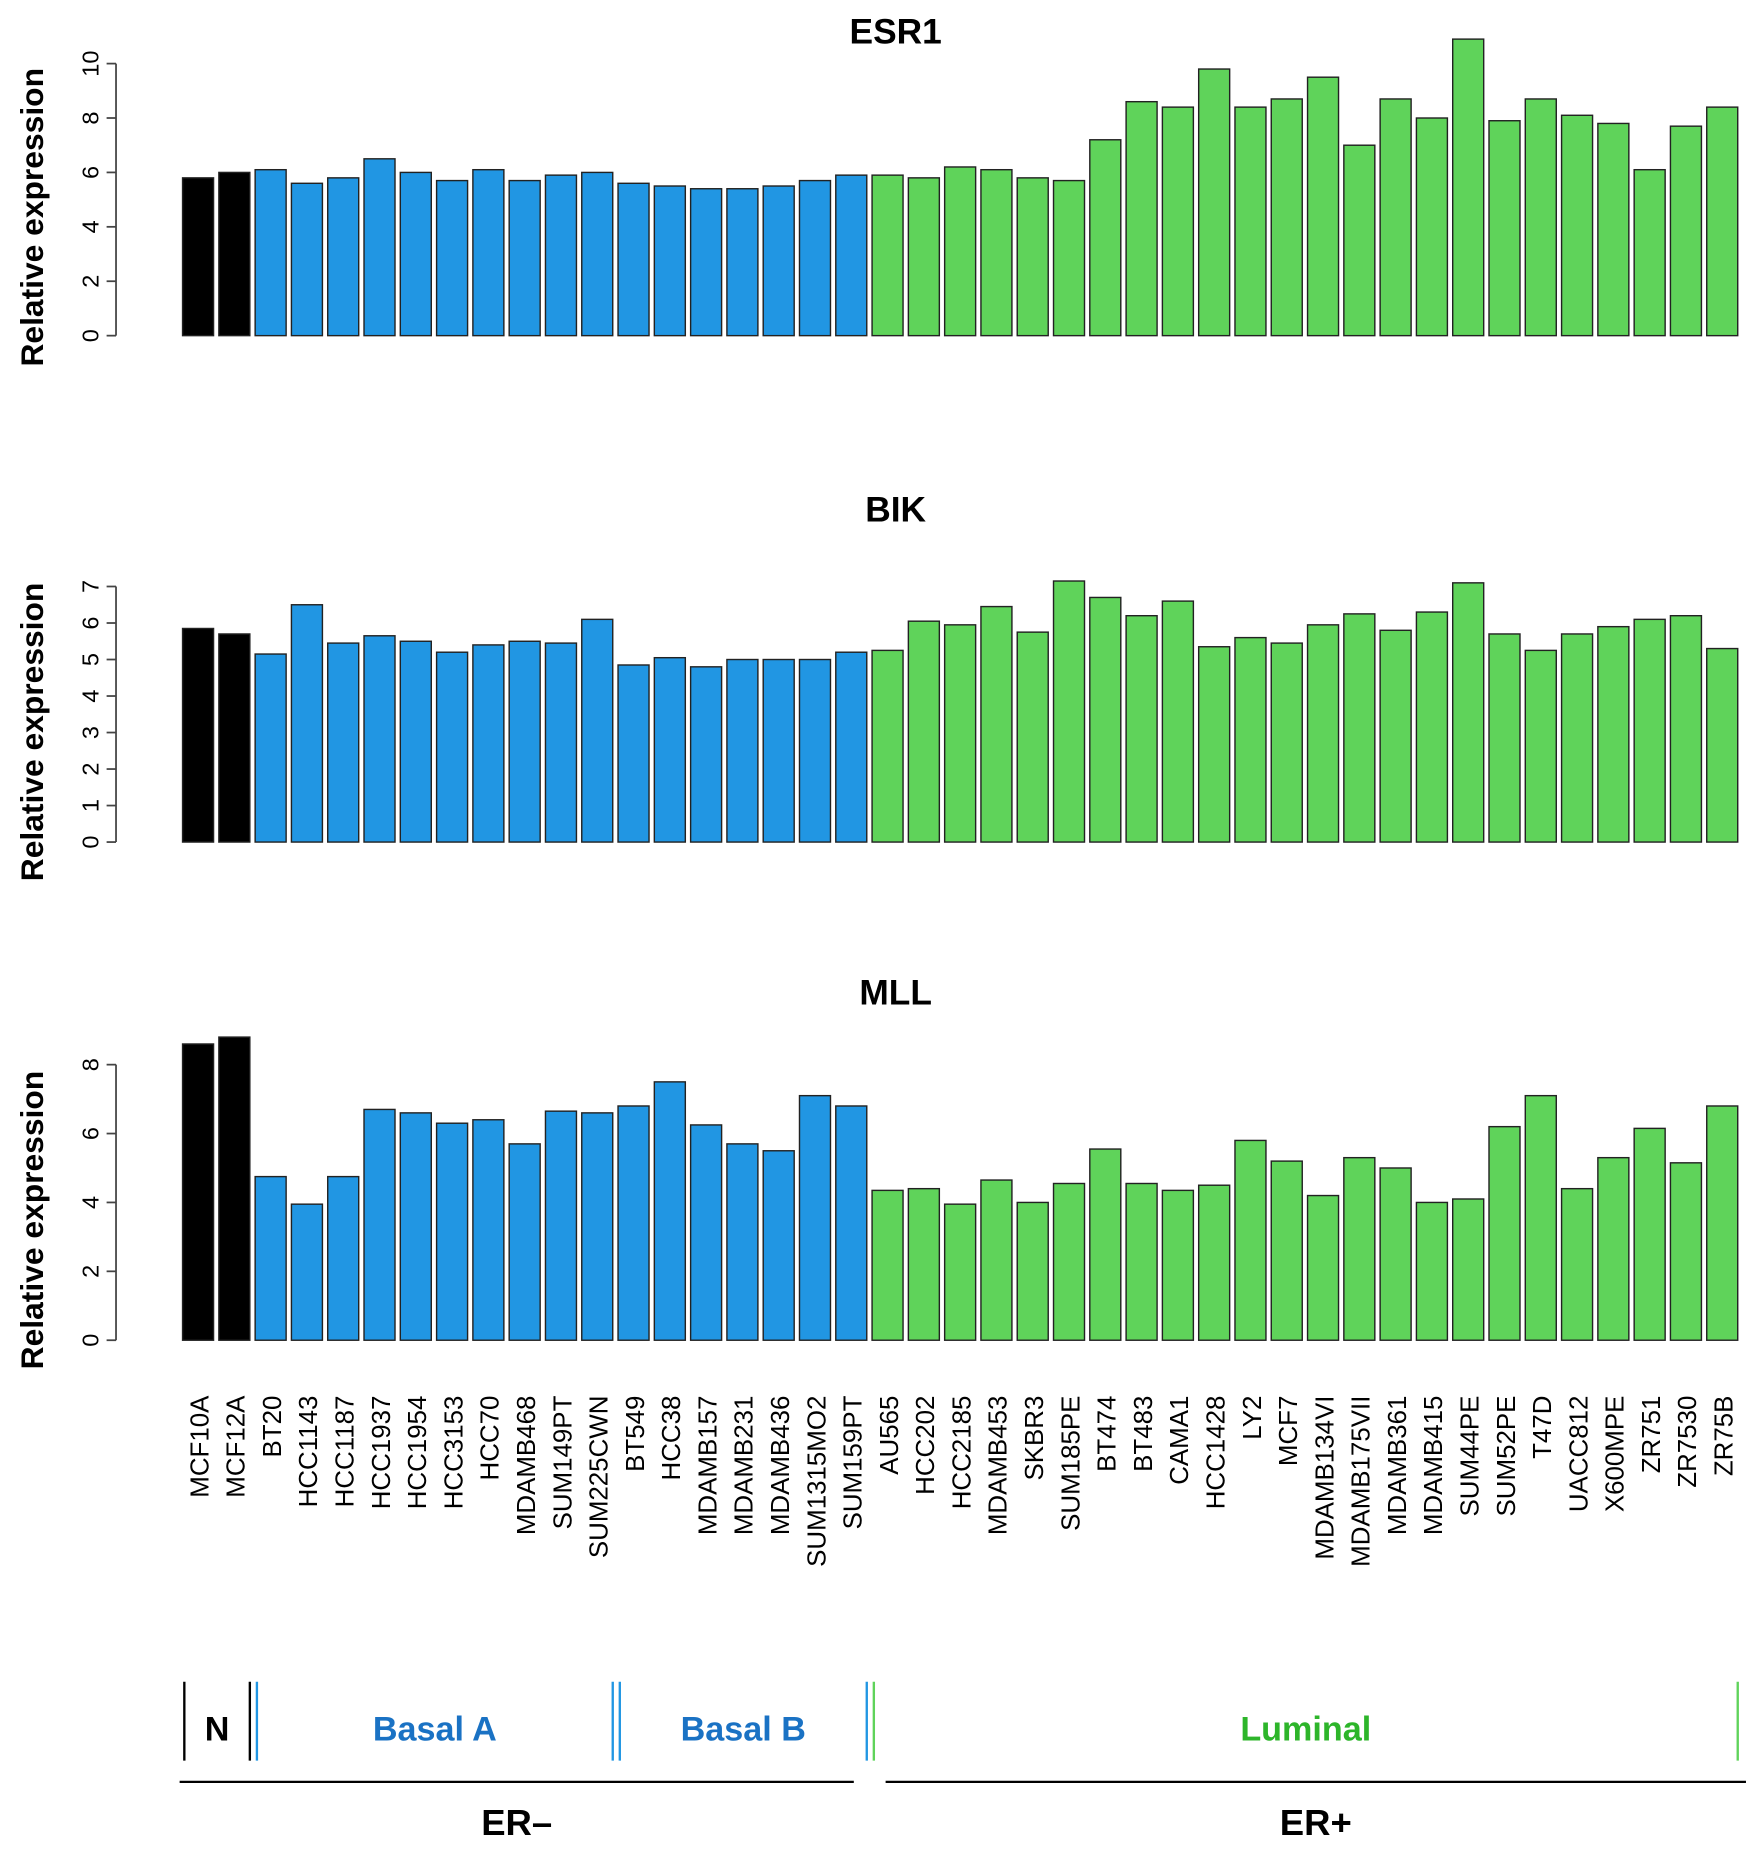 The height and width of the screenshot is (1849, 1756). Describe the element at coordinates (743, 1730) in the screenshot. I see `group-label-basal-b: Basal B` at that location.